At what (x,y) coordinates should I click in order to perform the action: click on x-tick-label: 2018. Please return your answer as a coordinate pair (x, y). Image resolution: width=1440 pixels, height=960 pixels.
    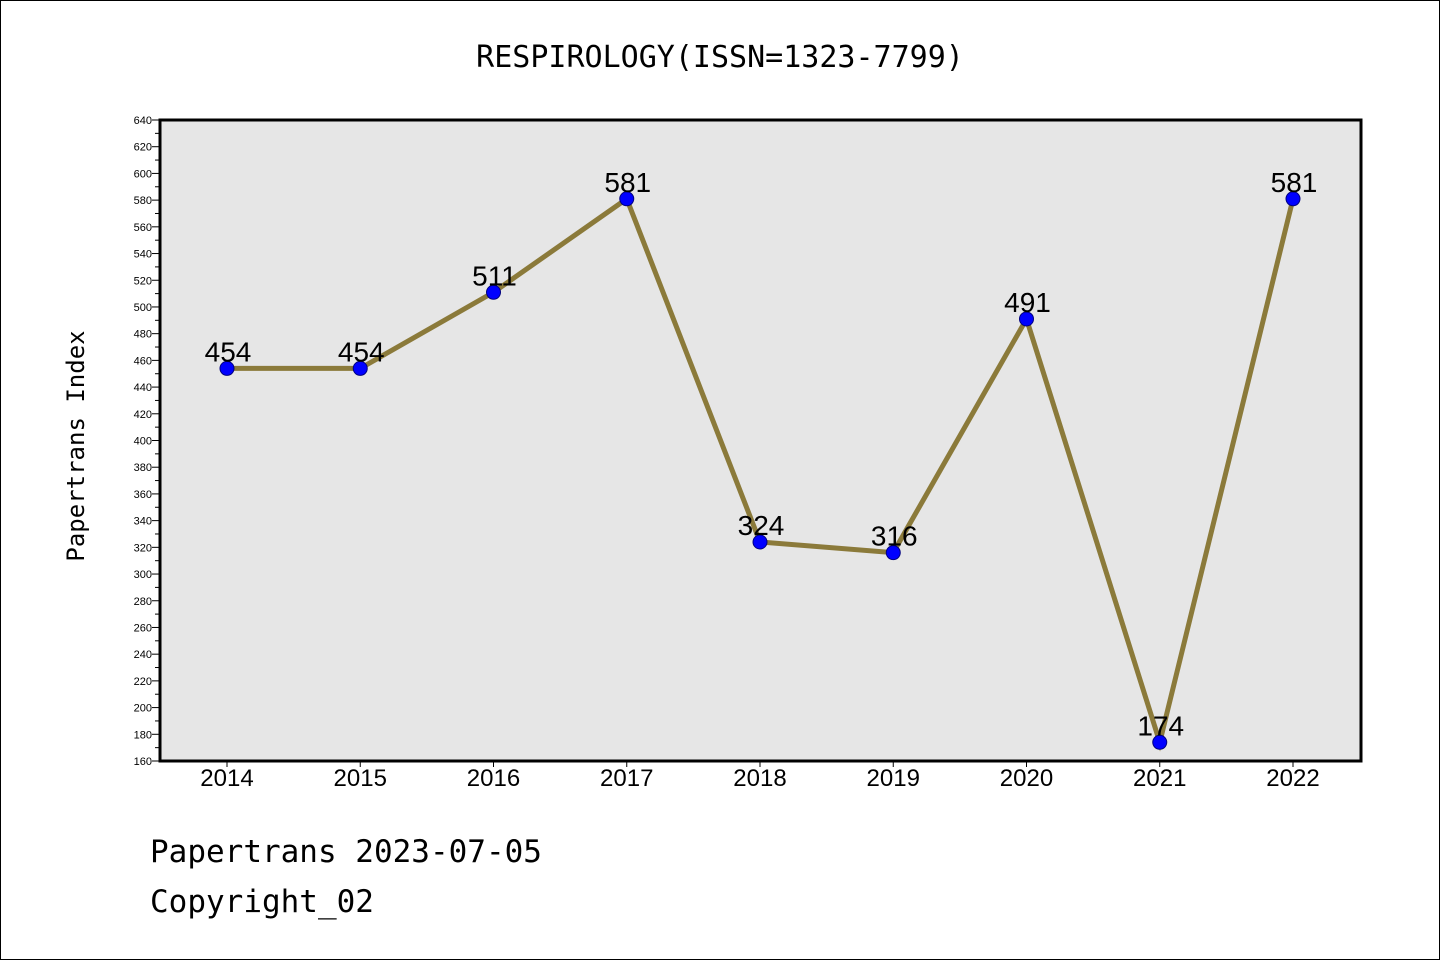
    Looking at the image, I should click on (759, 778).